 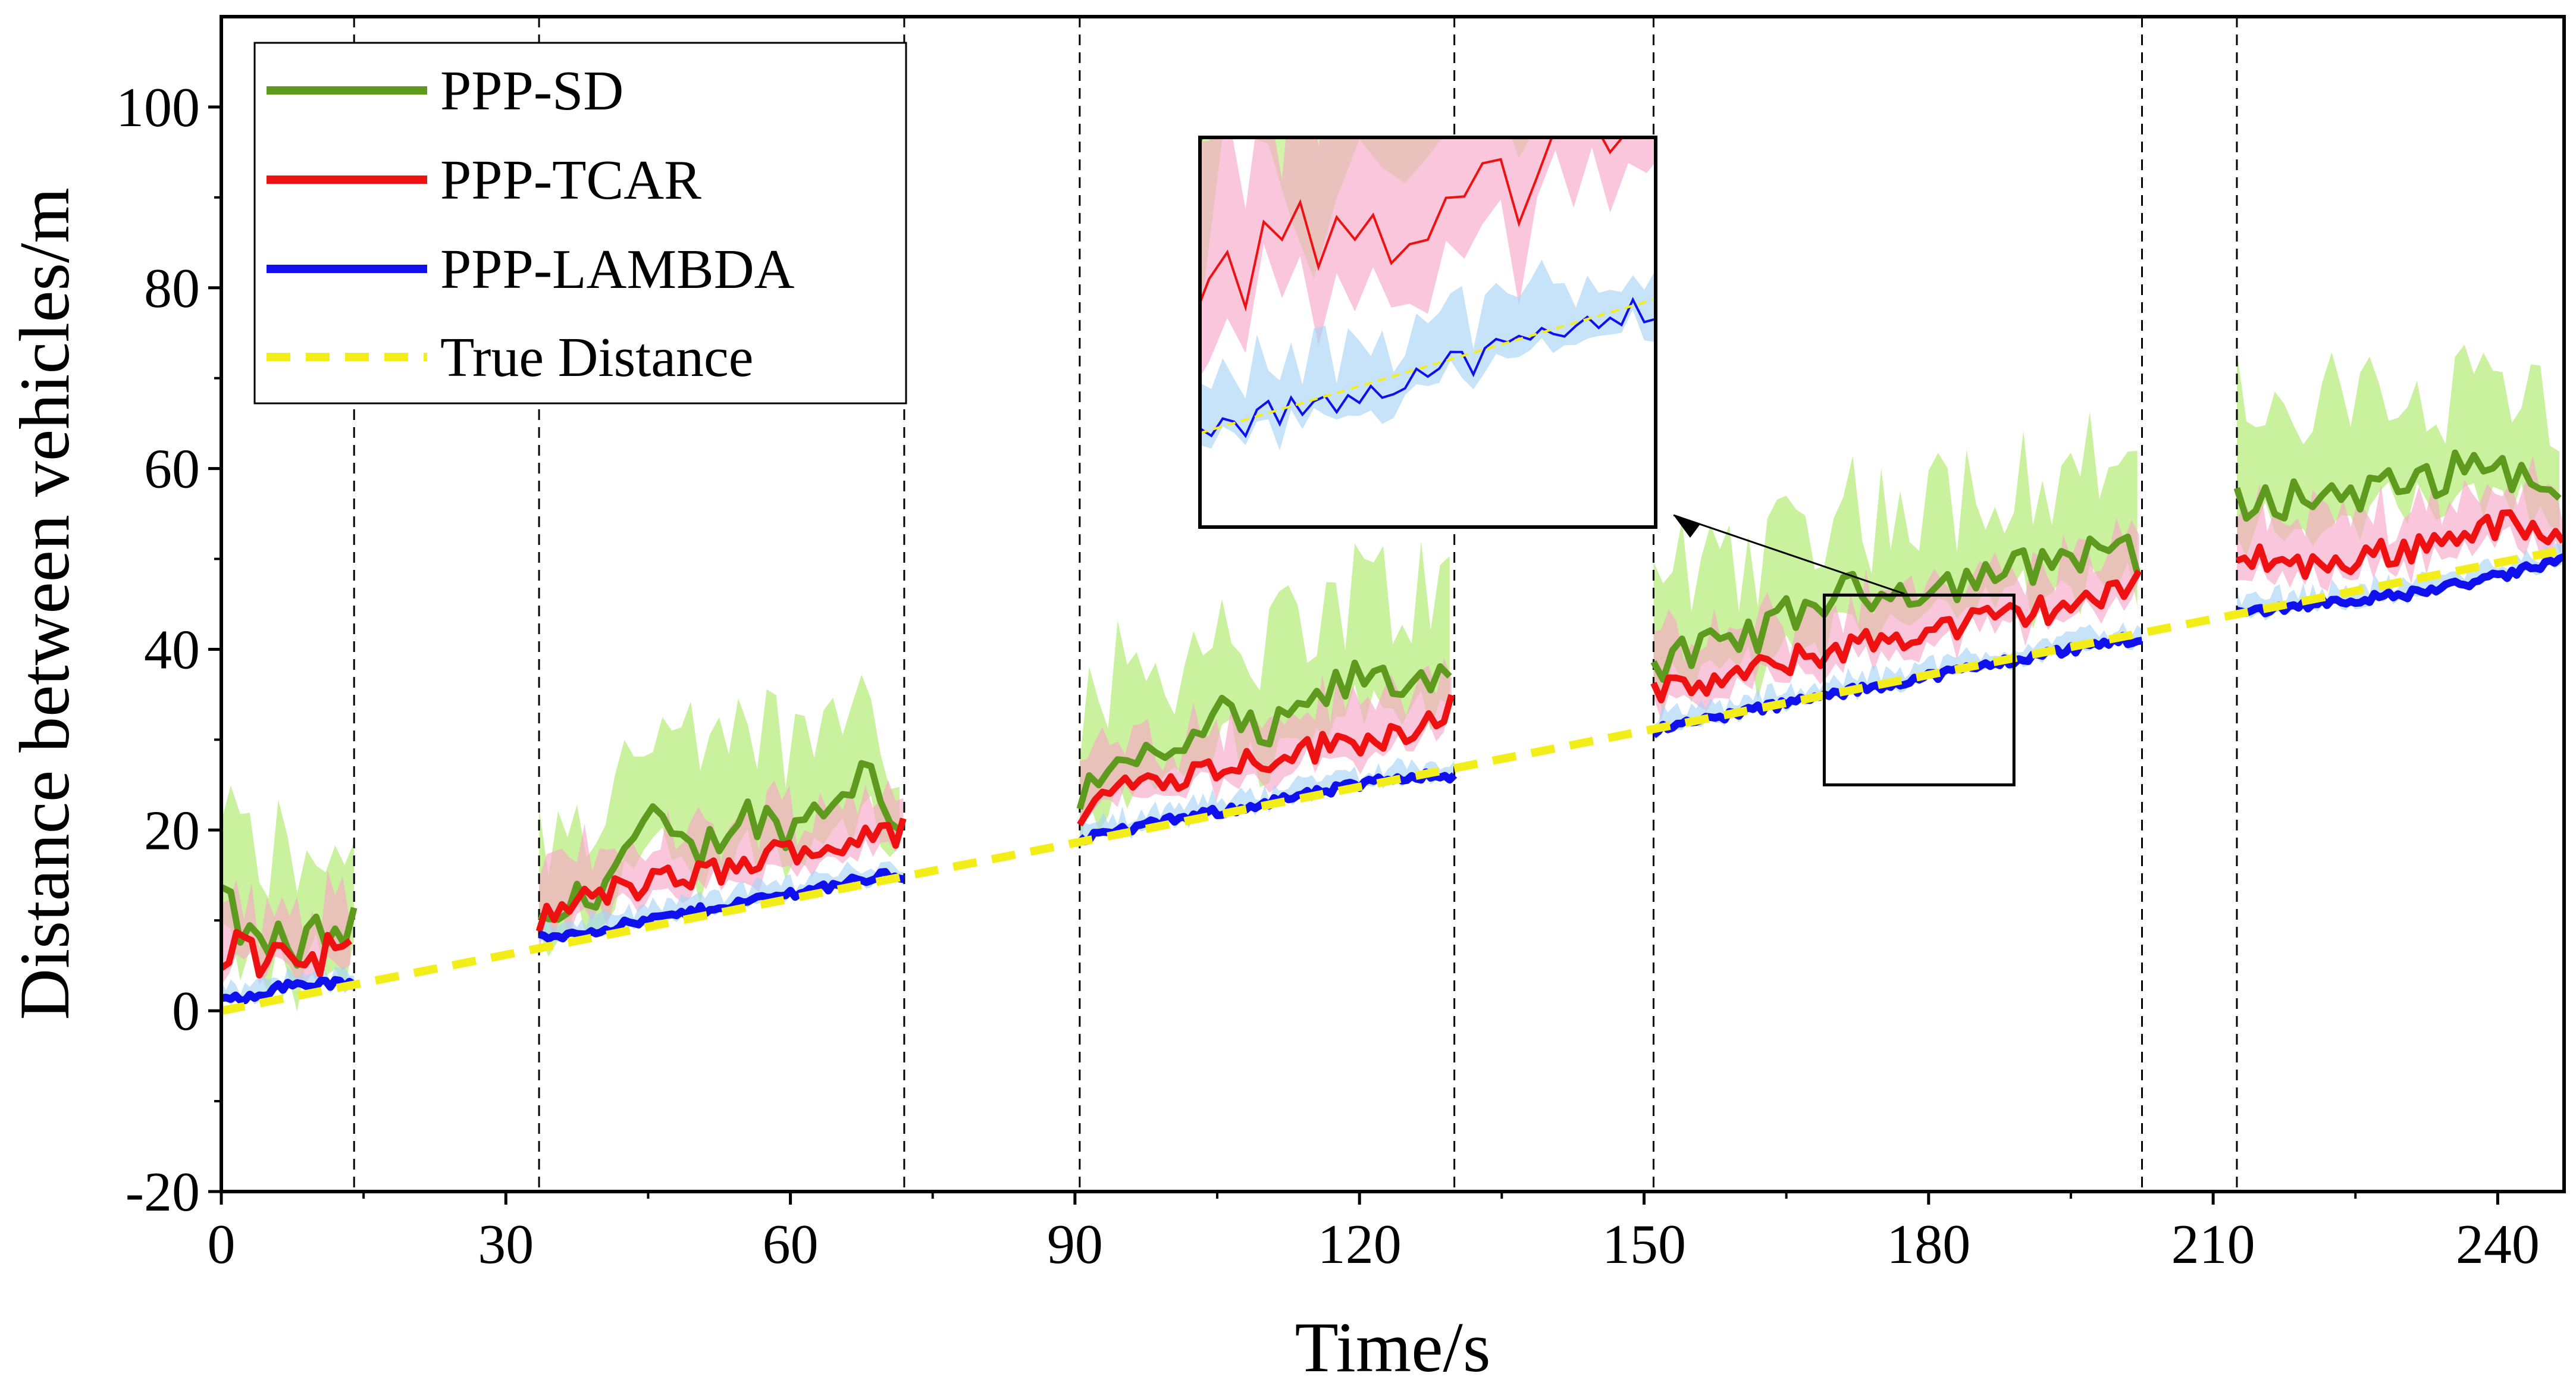 I want to click on inset-series-ppp-sd, so click(x=1202, y=141).